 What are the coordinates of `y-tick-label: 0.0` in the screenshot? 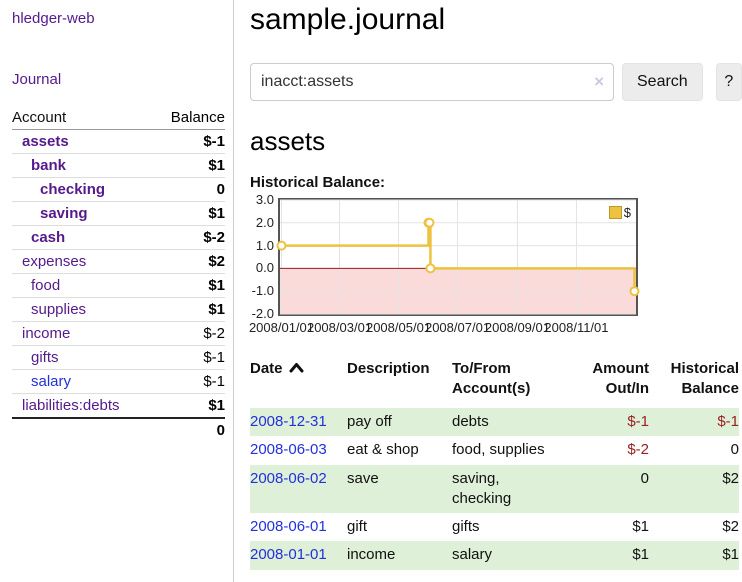 It's located at (264, 268).